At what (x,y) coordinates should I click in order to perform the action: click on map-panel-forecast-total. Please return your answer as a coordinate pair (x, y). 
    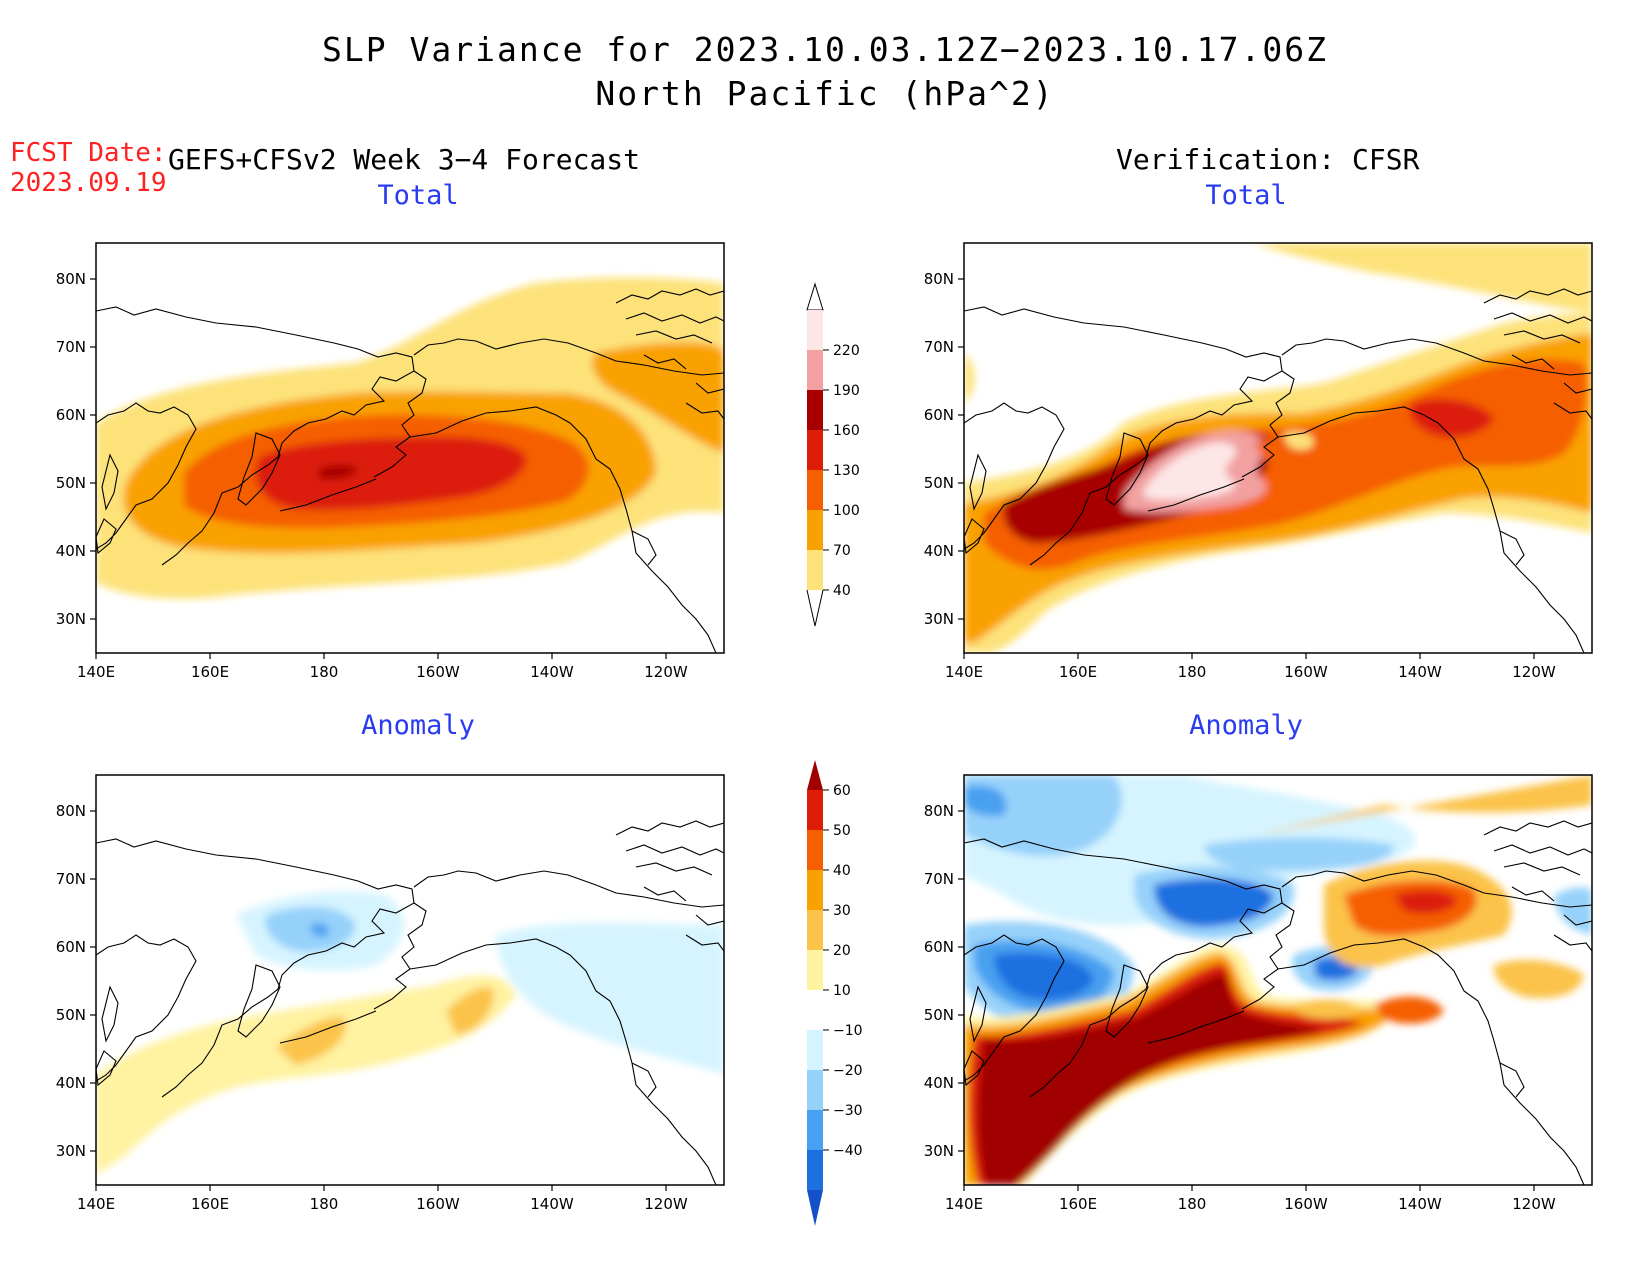
    Looking at the image, I should click on (407, 451).